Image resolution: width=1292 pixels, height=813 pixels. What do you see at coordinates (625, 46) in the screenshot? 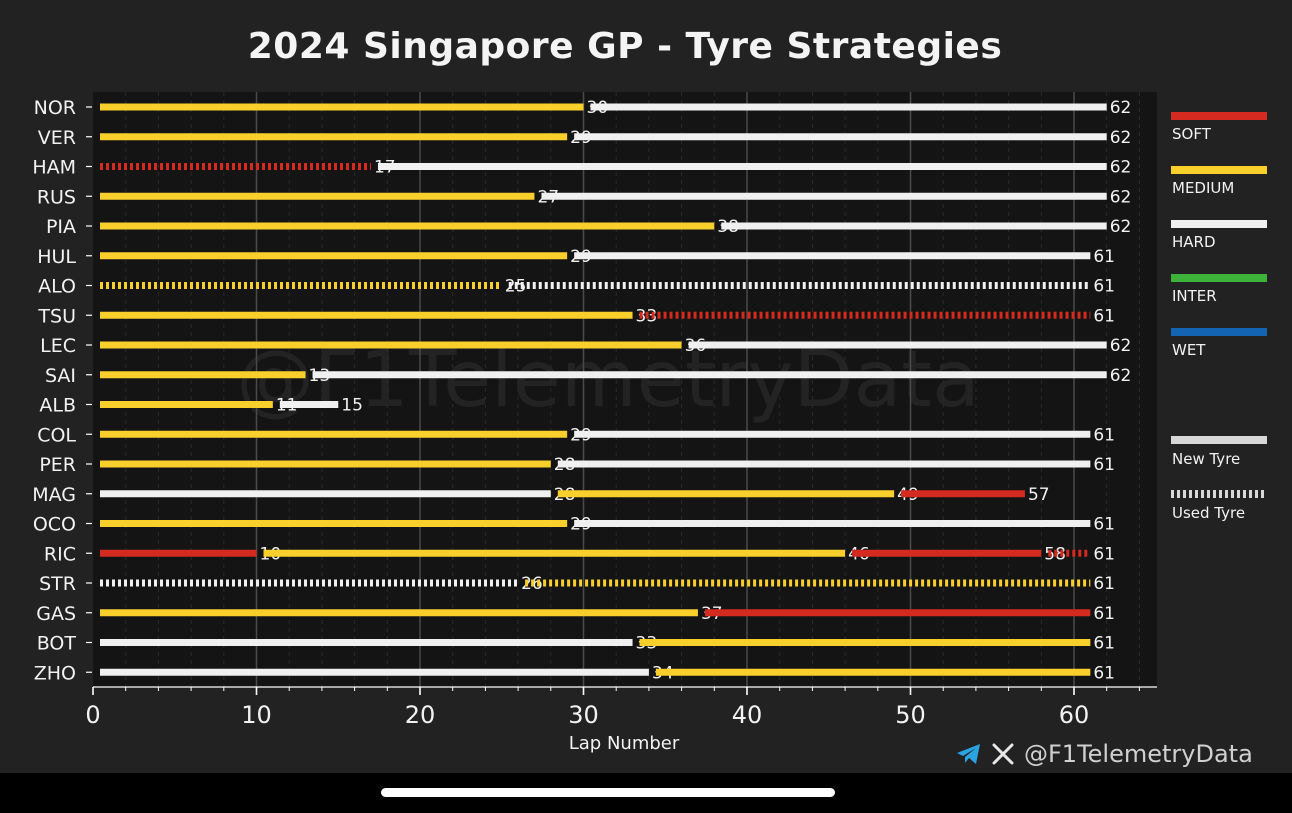
I see `chart-title: 2024 Singapore GP - Tyre Strategies` at bounding box center [625, 46].